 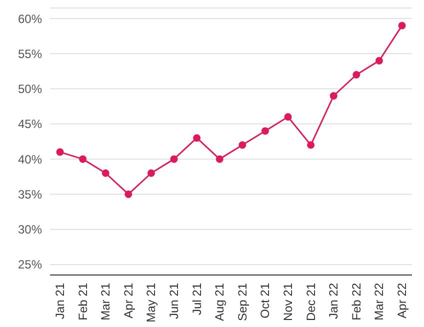 I want to click on y-tick-label: 30%, so click(x=30, y=229).